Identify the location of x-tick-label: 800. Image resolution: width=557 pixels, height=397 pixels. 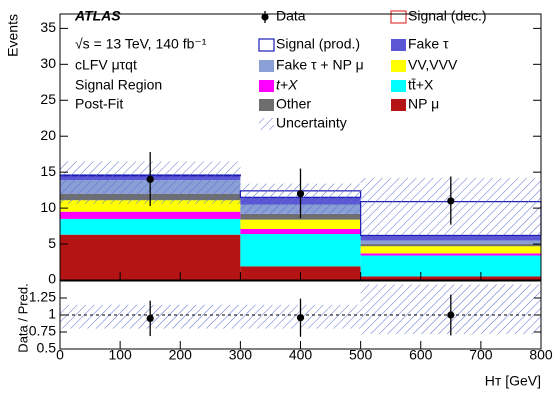
(541, 355).